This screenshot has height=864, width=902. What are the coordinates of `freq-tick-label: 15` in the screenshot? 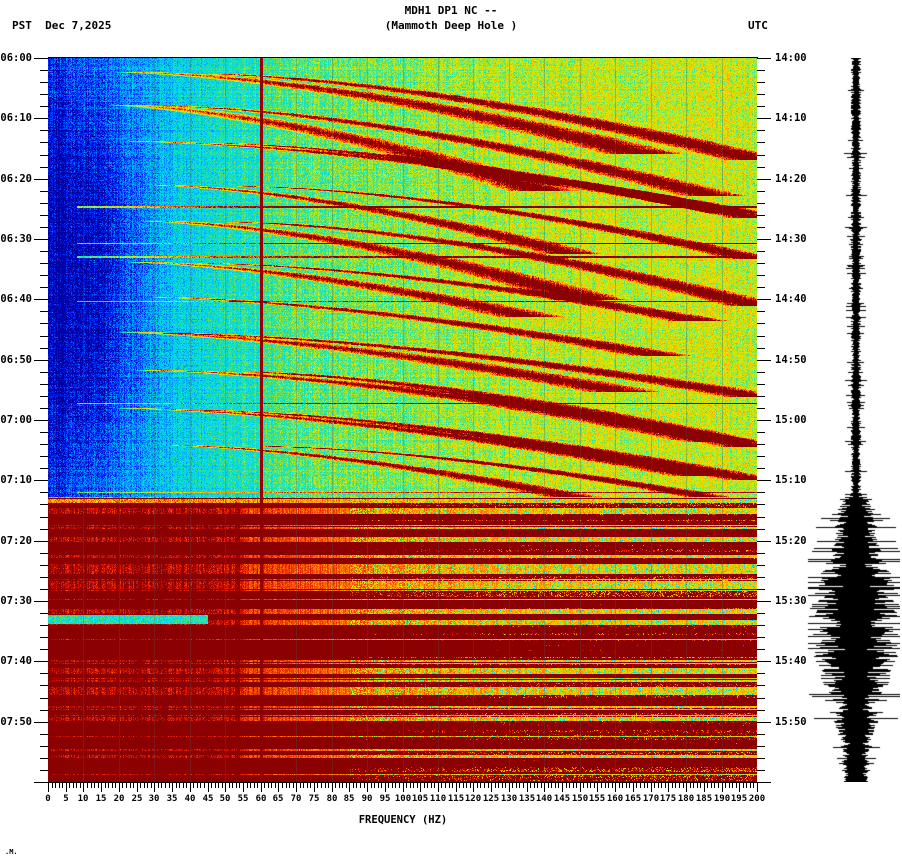 It's located at (101, 799).